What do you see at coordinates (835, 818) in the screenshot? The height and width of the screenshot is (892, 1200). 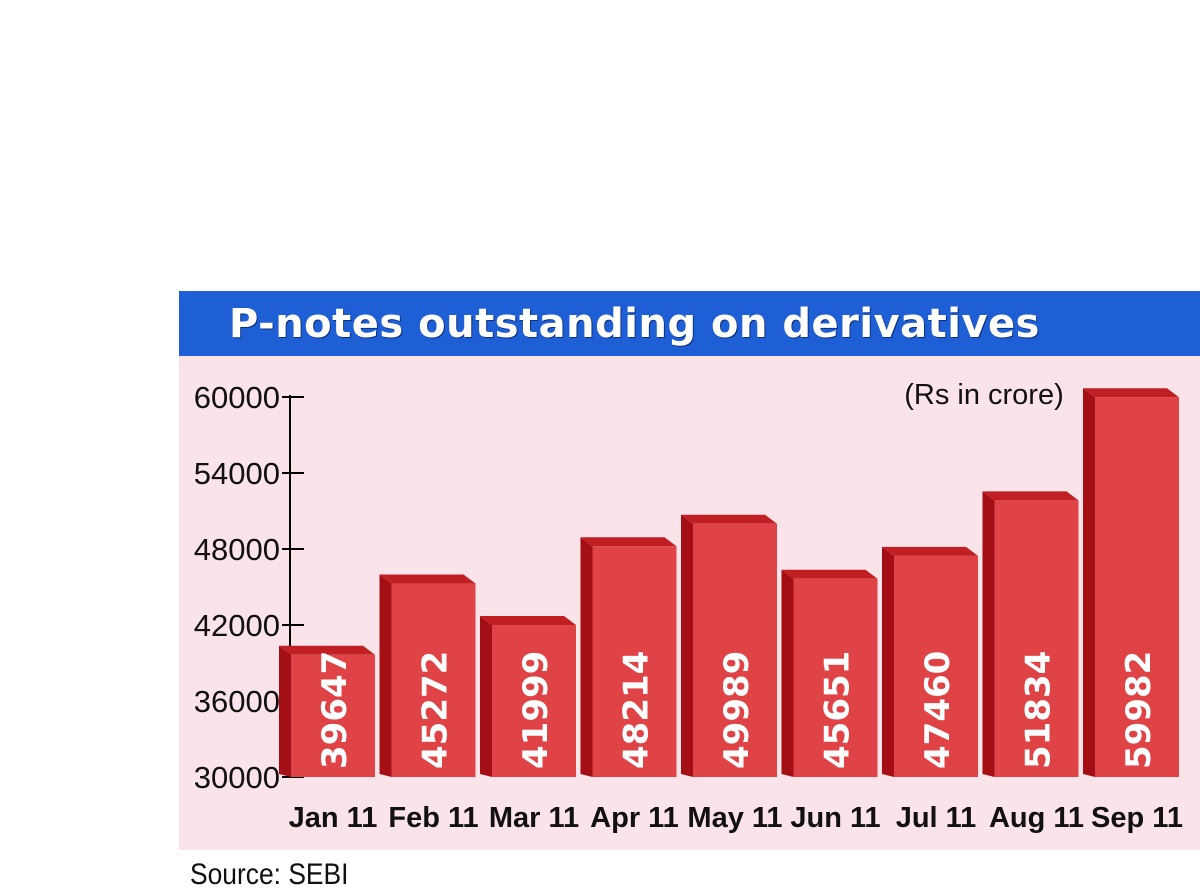 I see `x-tick-label: Jun 11` at bounding box center [835, 818].